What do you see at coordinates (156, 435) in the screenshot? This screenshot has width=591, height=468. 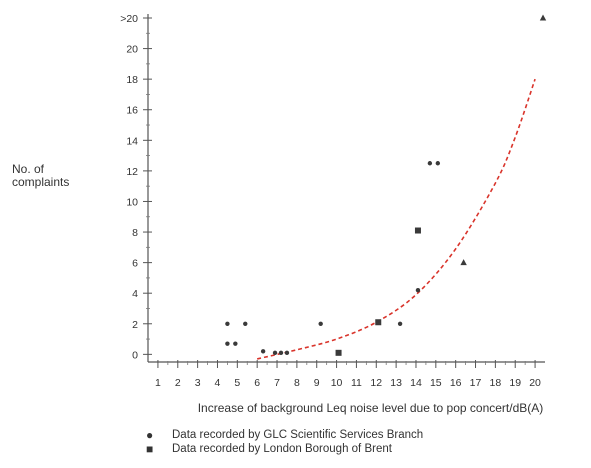 I see `legend-marker-circle: ●` at bounding box center [156, 435].